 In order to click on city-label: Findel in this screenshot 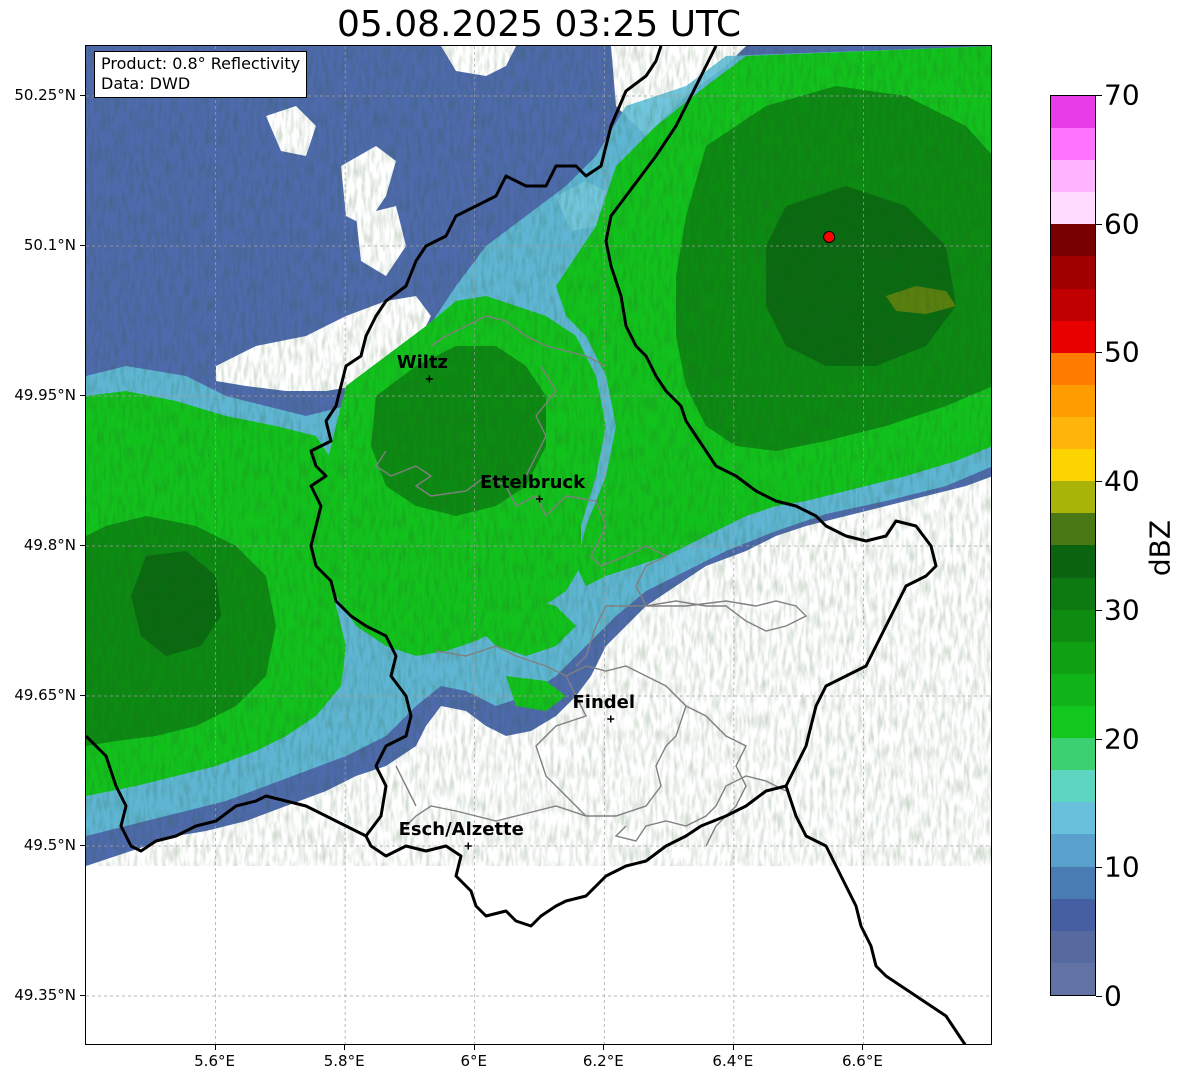, I will do `click(604, 702)`.